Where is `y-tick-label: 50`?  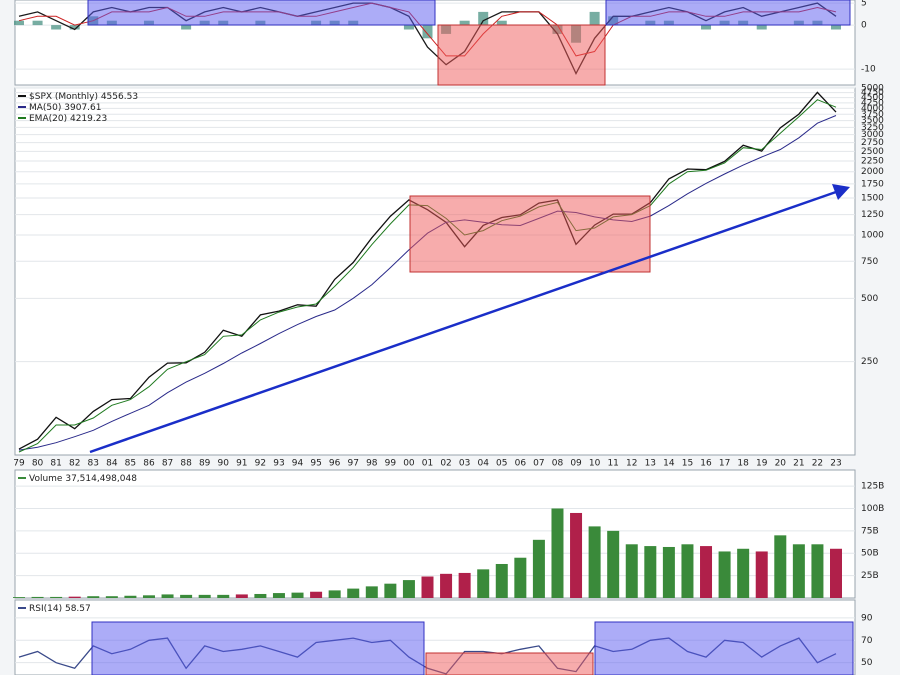
y-tick-label: 50 is located at coordinates (867, 663).